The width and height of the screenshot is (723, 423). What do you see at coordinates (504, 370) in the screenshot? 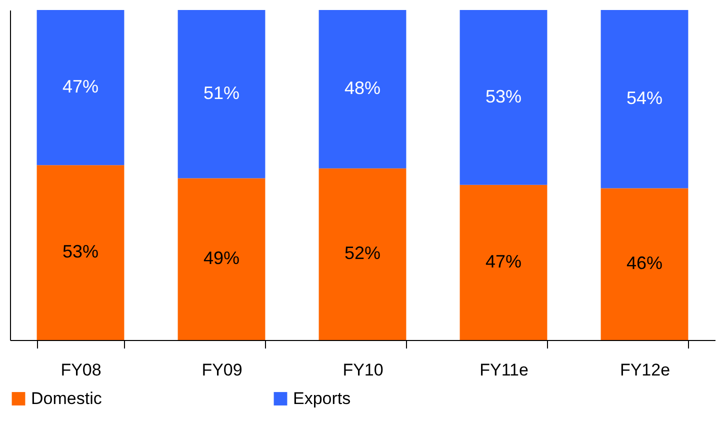
I see `x-tick-label: FY11e` at bounding box center [504, 370].